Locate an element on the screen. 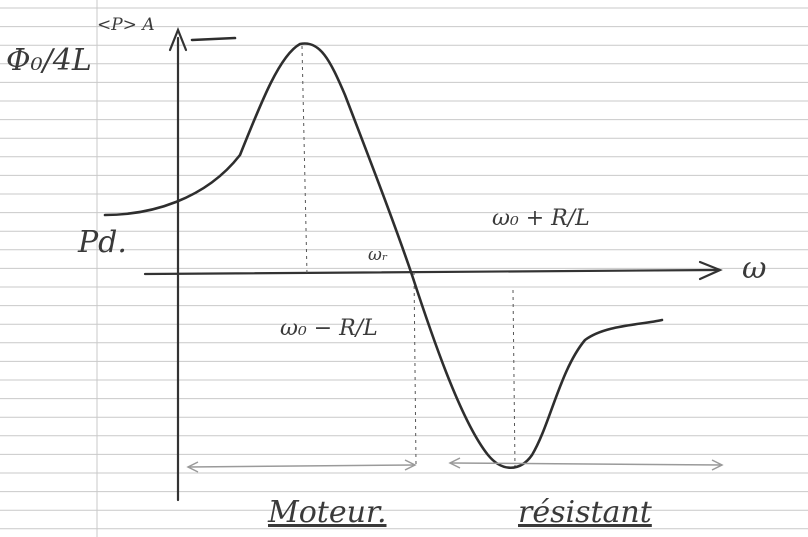 The image size is (808, 537). y-axis-arrow is located at coordinates (178, 39).